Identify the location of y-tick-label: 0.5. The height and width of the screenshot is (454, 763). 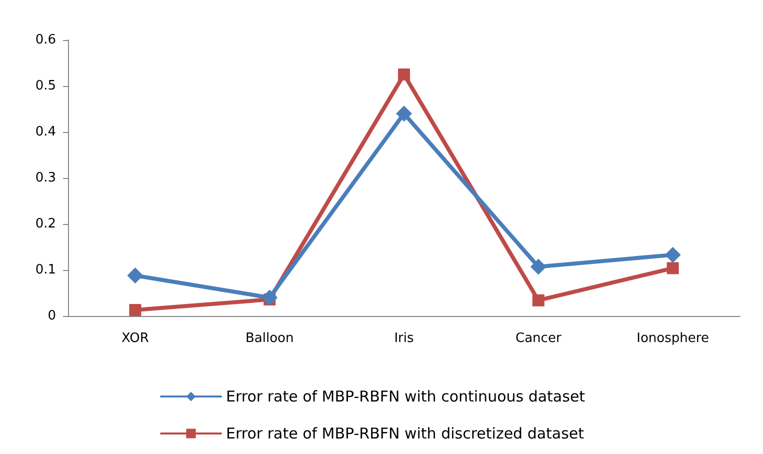
(45, 86).